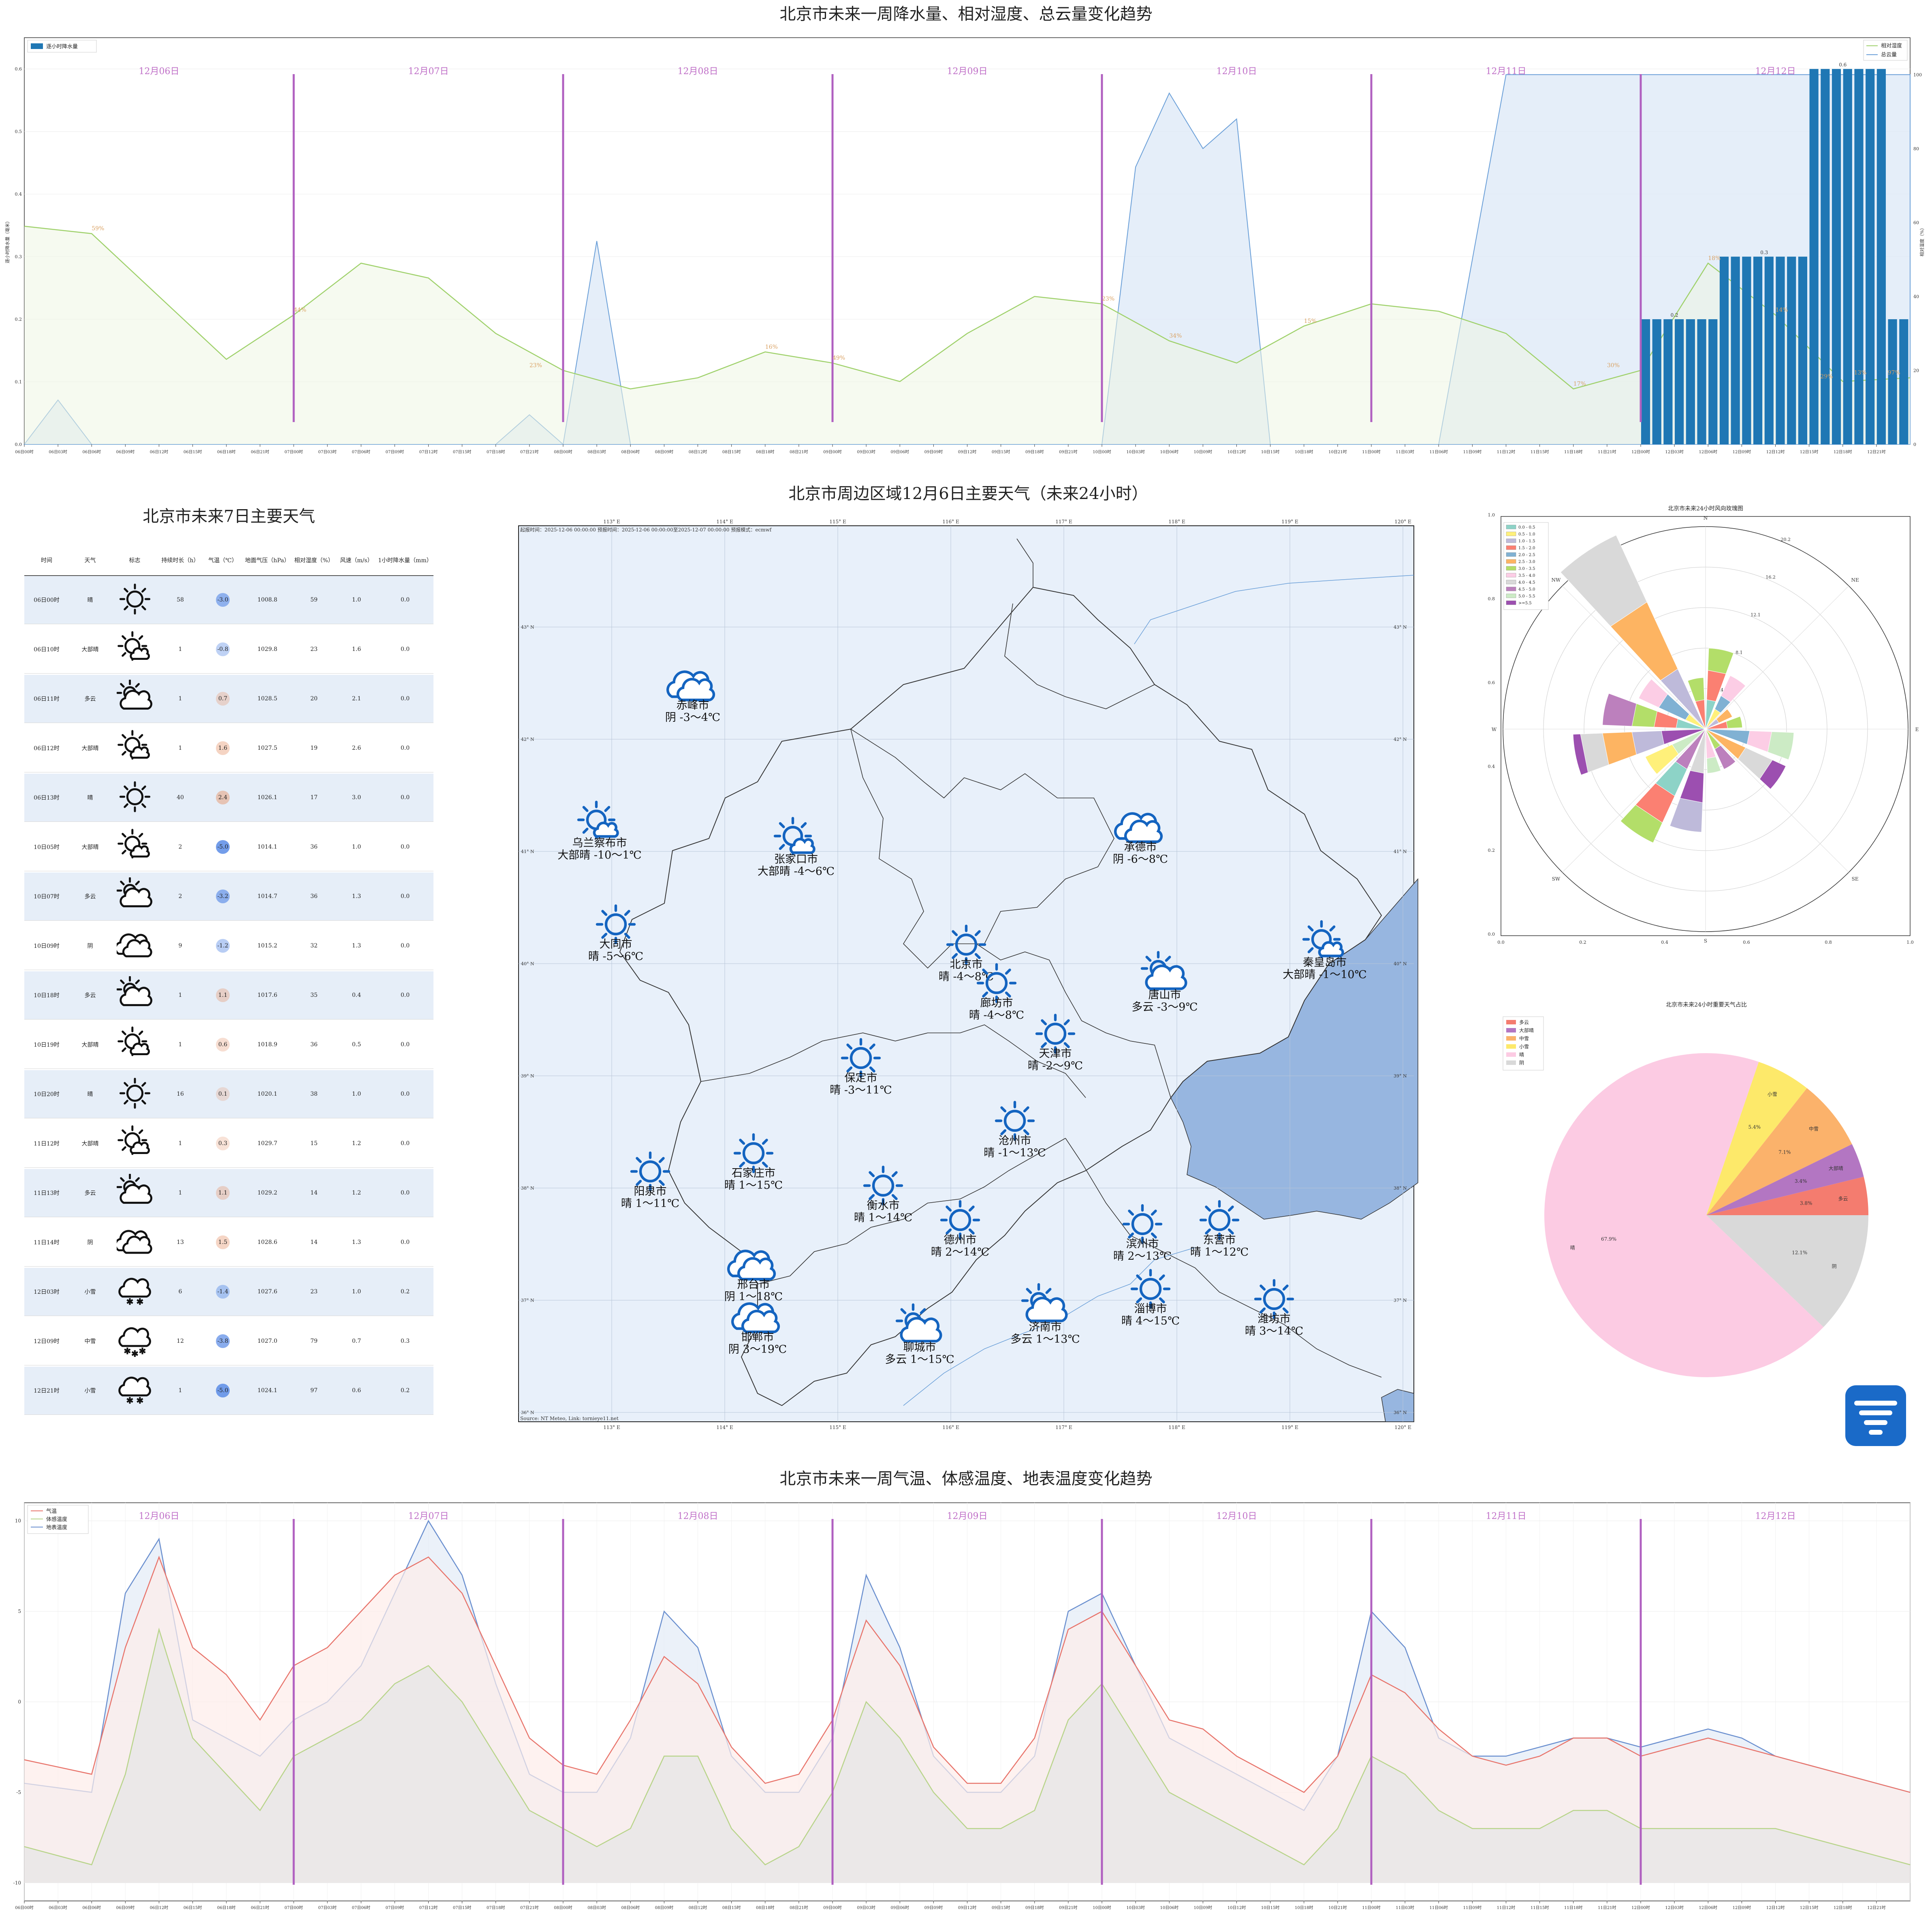  What do you see at coordinates (268, 699) in the screenshot?
I see `row-press: 1028.5` at bounding box center [268, 699].